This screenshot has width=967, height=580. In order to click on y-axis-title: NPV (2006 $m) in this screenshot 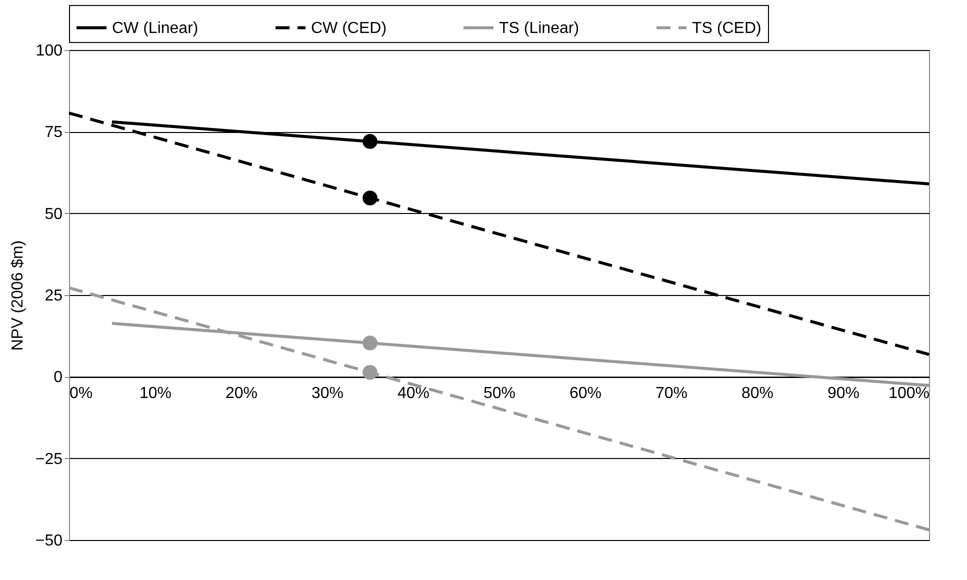, I will do `click(17, 295)`.